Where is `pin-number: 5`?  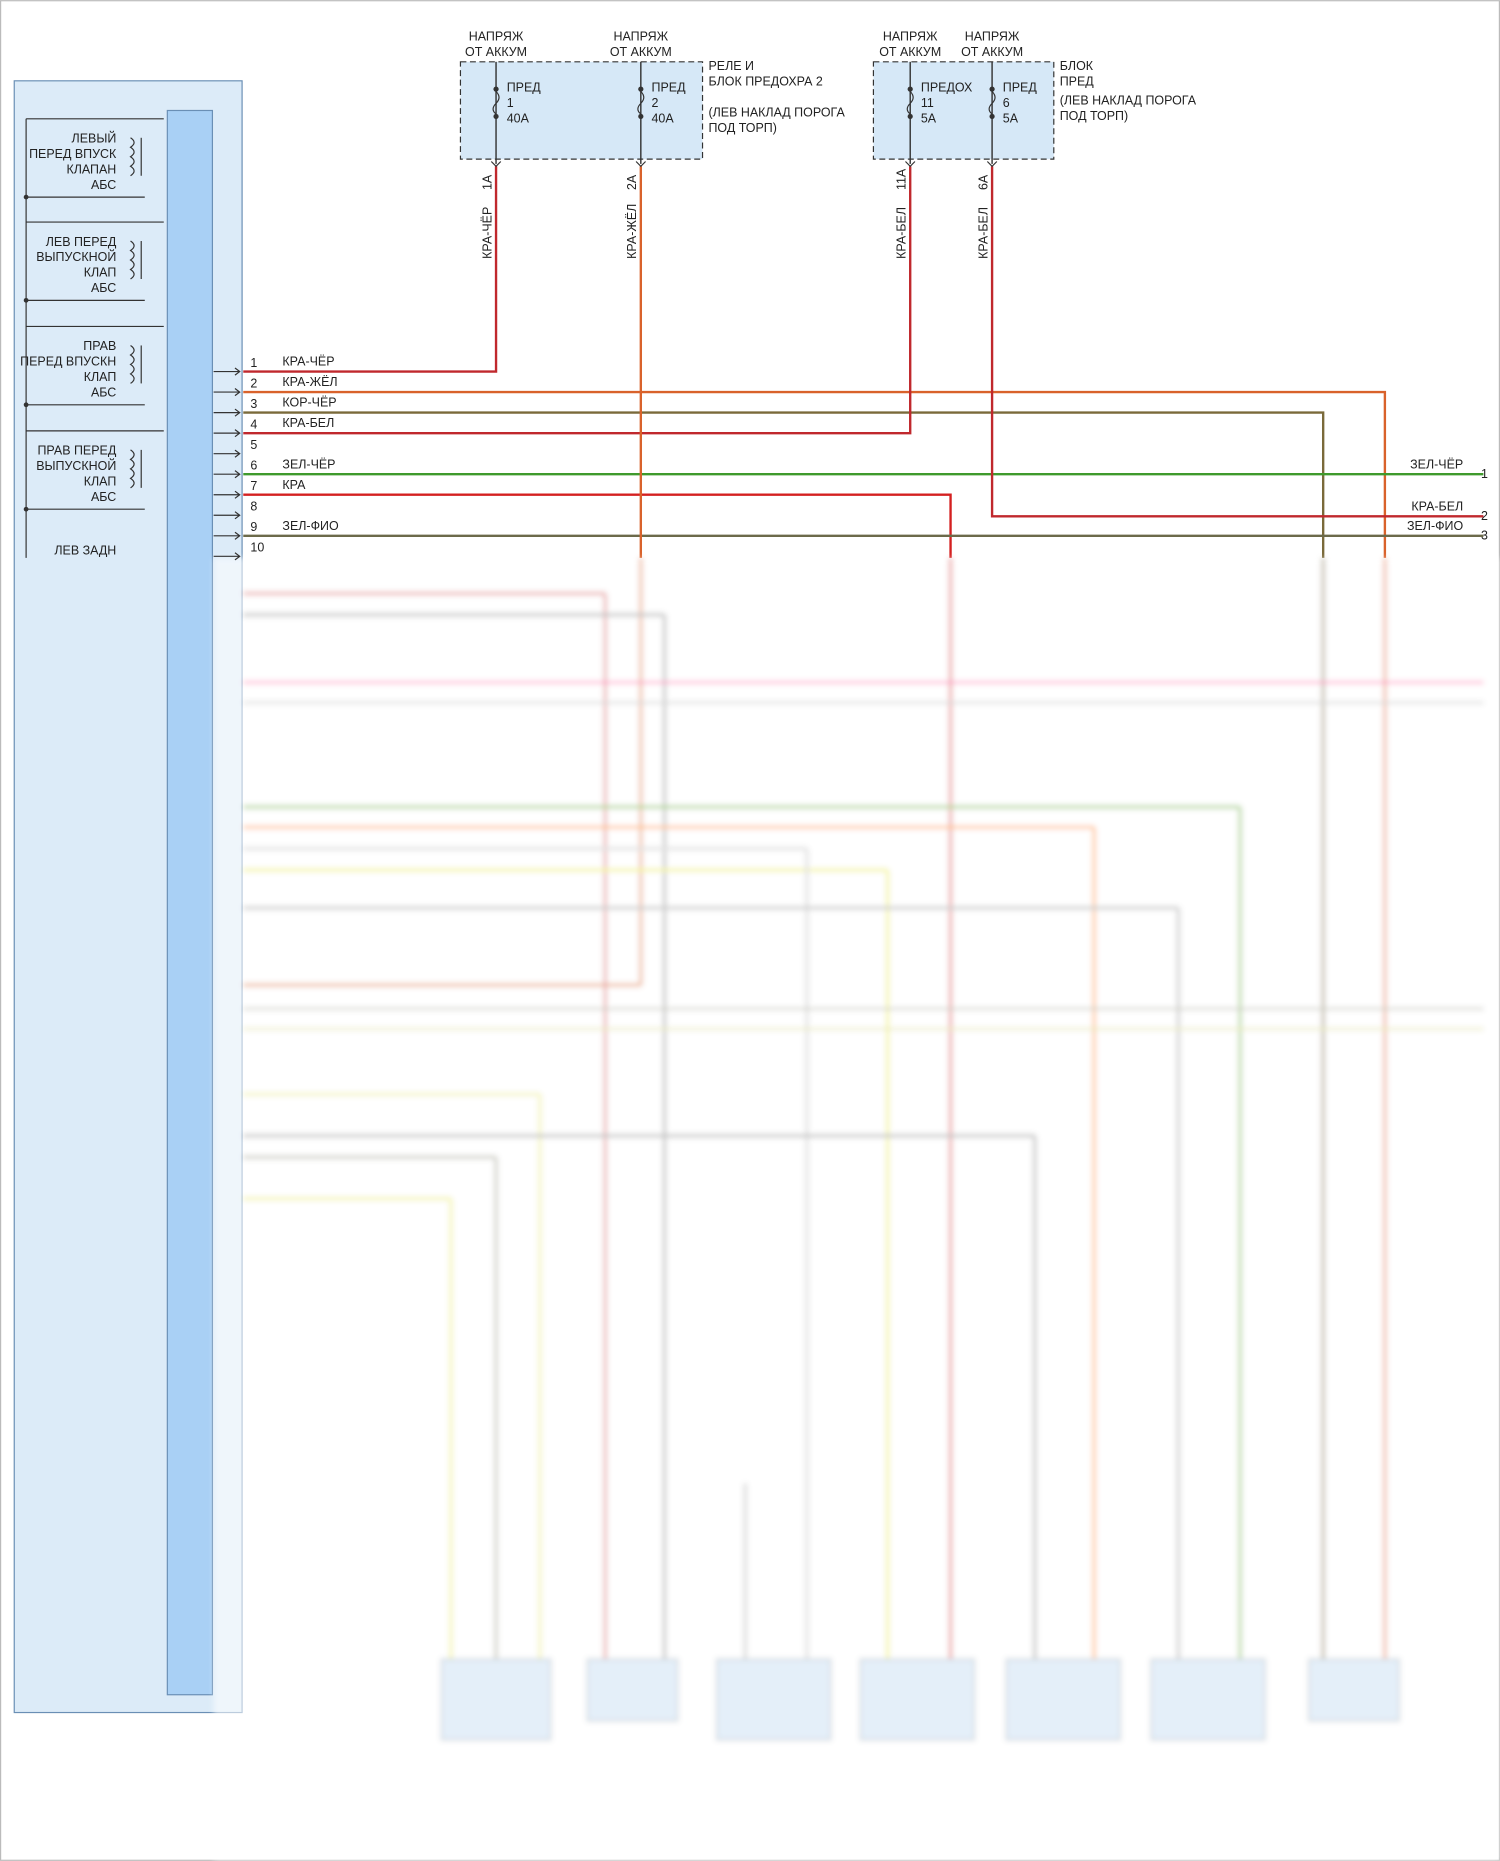
pin-number: 5 is located at coordinates (253, 445).